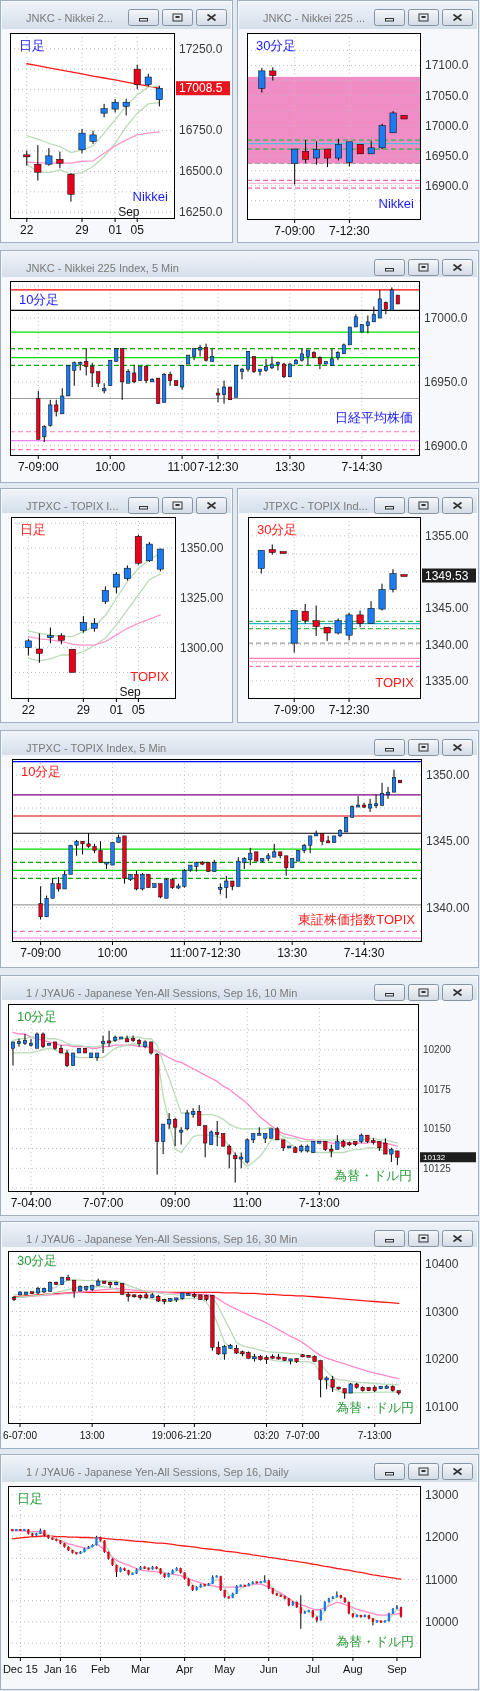 The image size is (480, 1691). Describe the element at coordinates (442, 1263) in the screenshot. I see `y-tick-label: 10400` at that location.